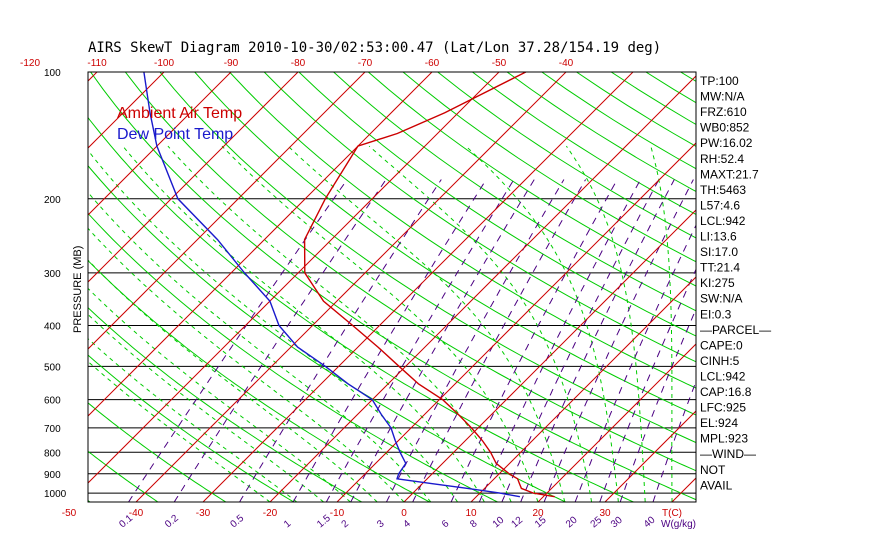 This screenshot has width=870, height=560. What do you see at coordinates (717, 283) in the screenshot?
I see `index-item: KI:275` at bounding box center [717, 283].